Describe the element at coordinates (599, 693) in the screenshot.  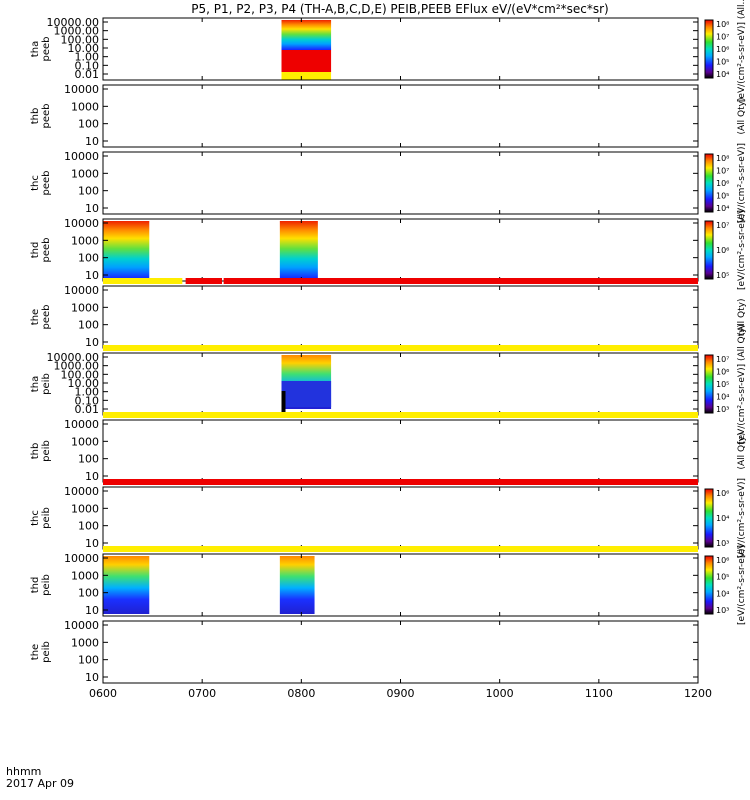
I see `x-tick-label: 1100` at that location.